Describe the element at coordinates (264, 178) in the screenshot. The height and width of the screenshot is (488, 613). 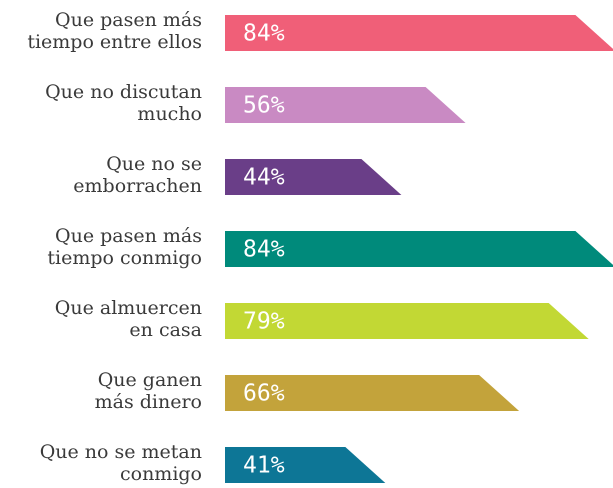
I see `value-label: 44%` at that location.